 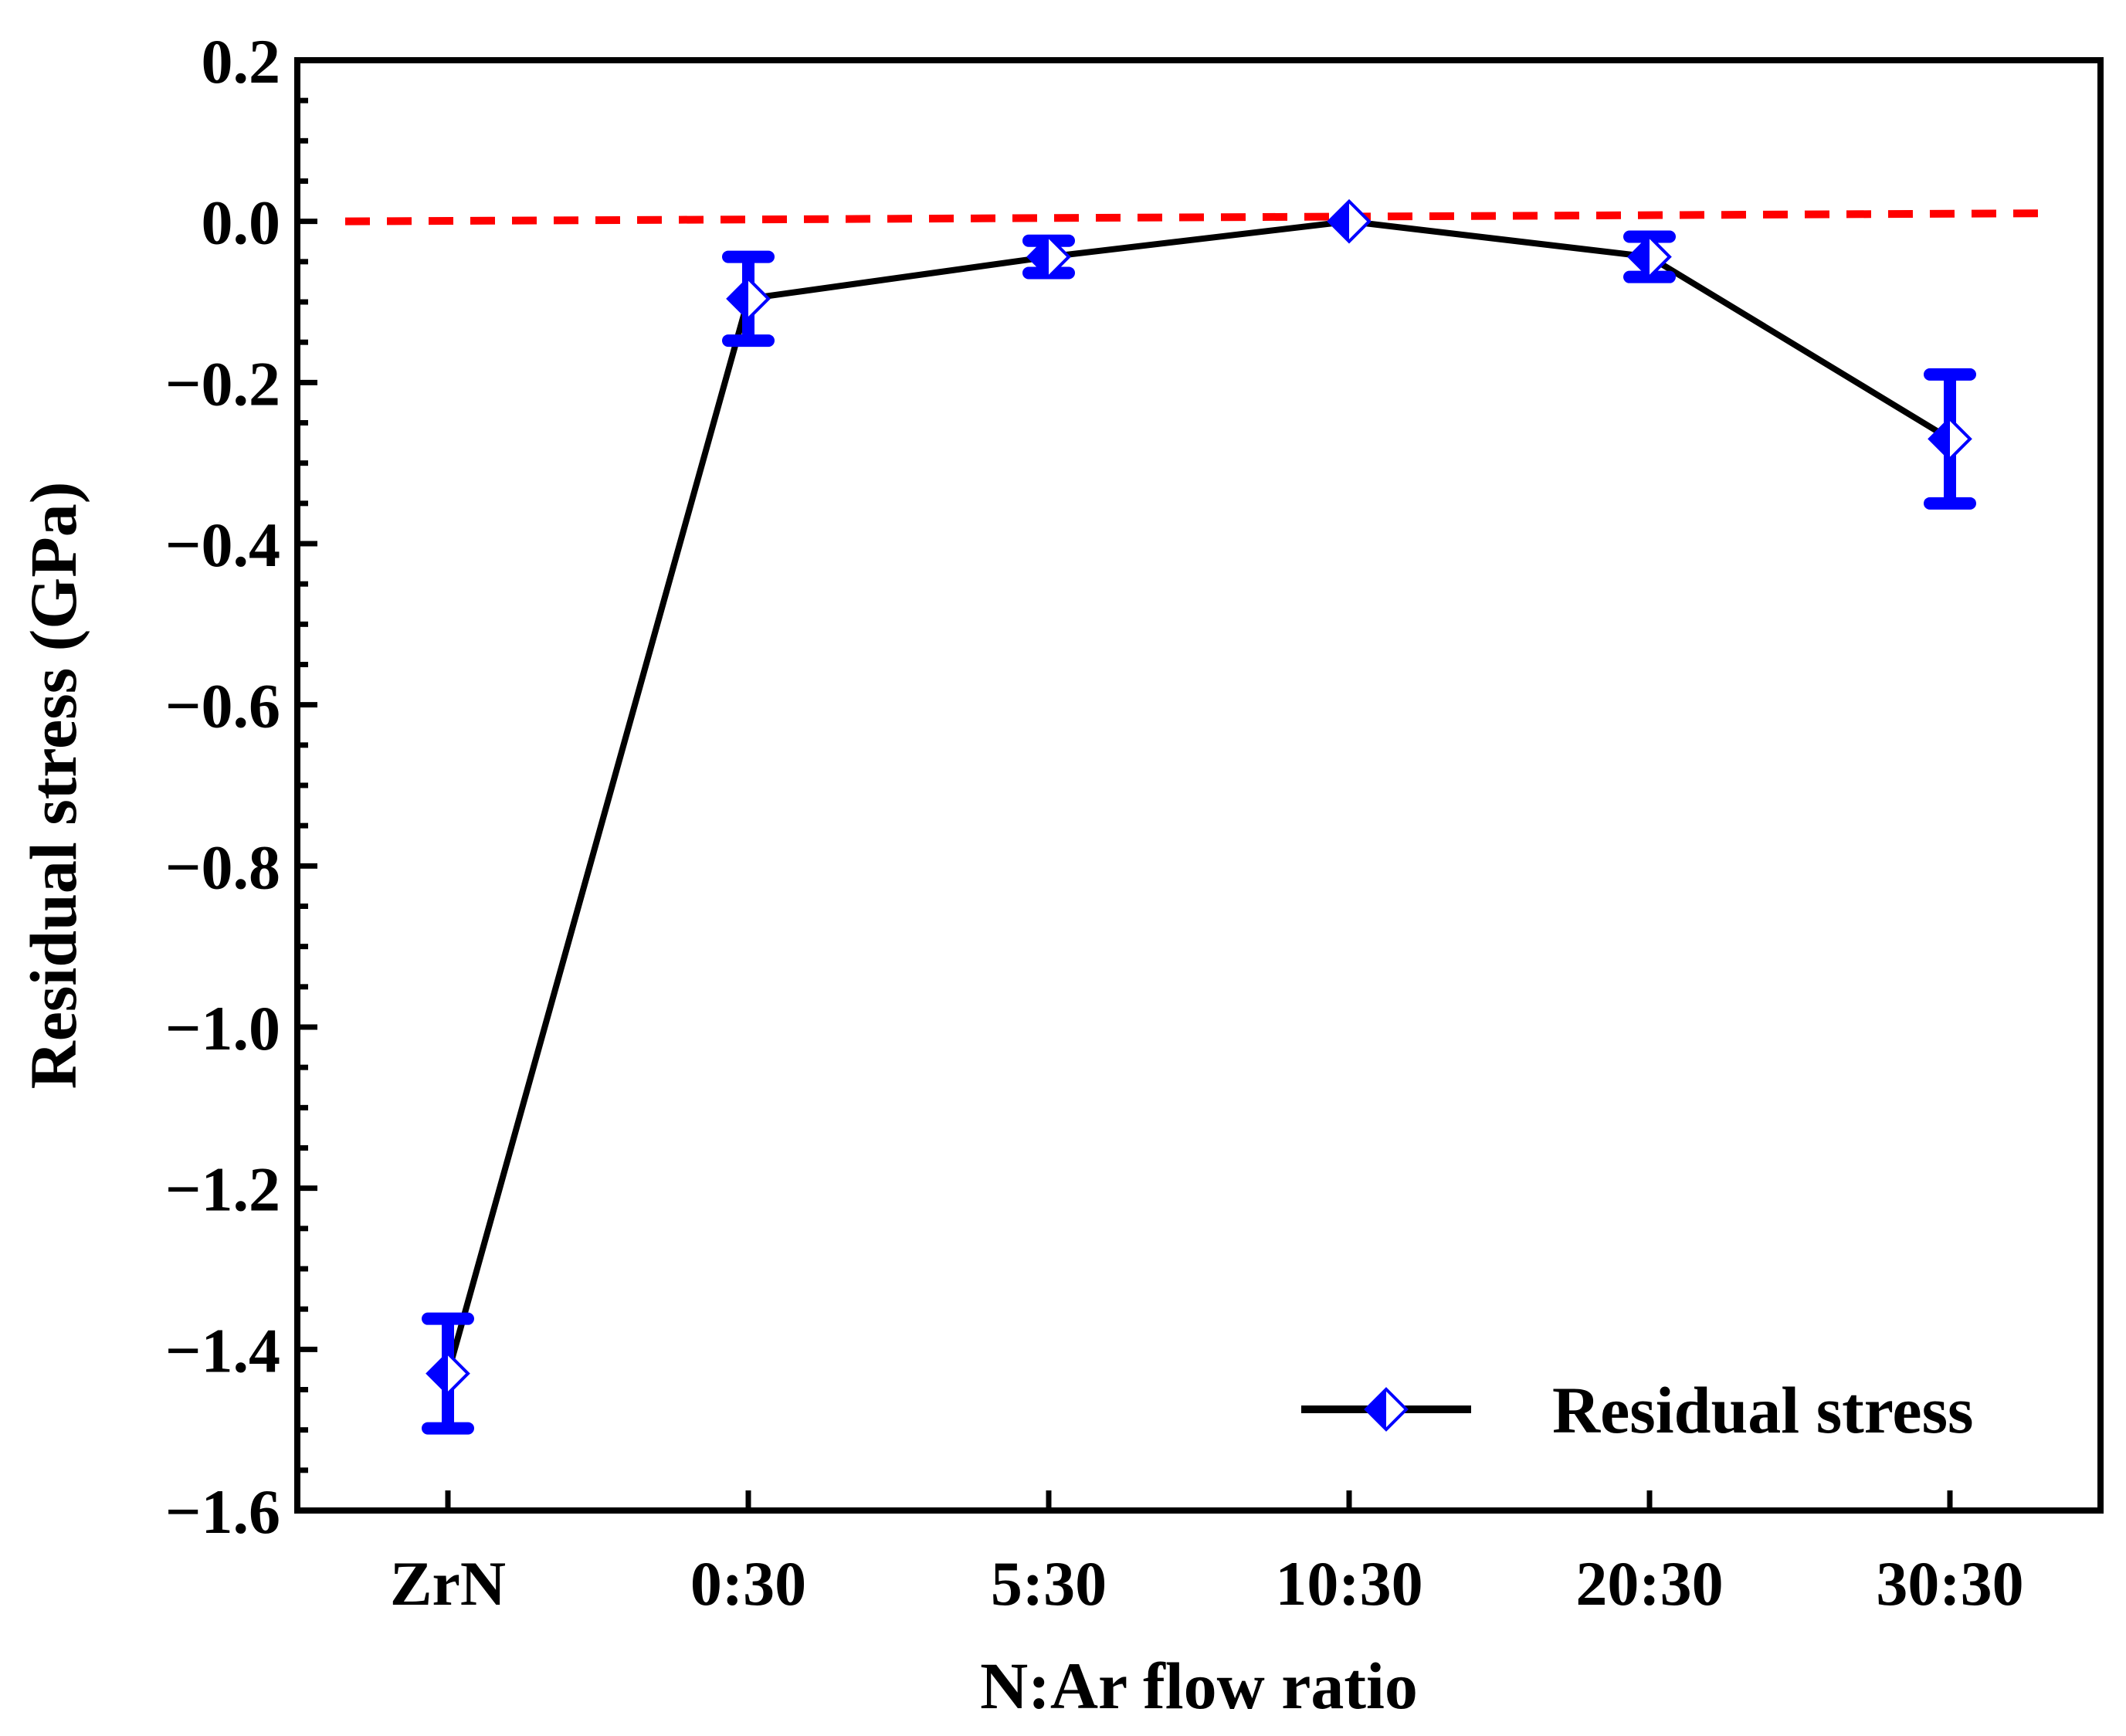 What do you see at coordinates (222, 1350) in the screenshot?
I see `y-tick-label: −1.4` at bounding box center [222, 1350].